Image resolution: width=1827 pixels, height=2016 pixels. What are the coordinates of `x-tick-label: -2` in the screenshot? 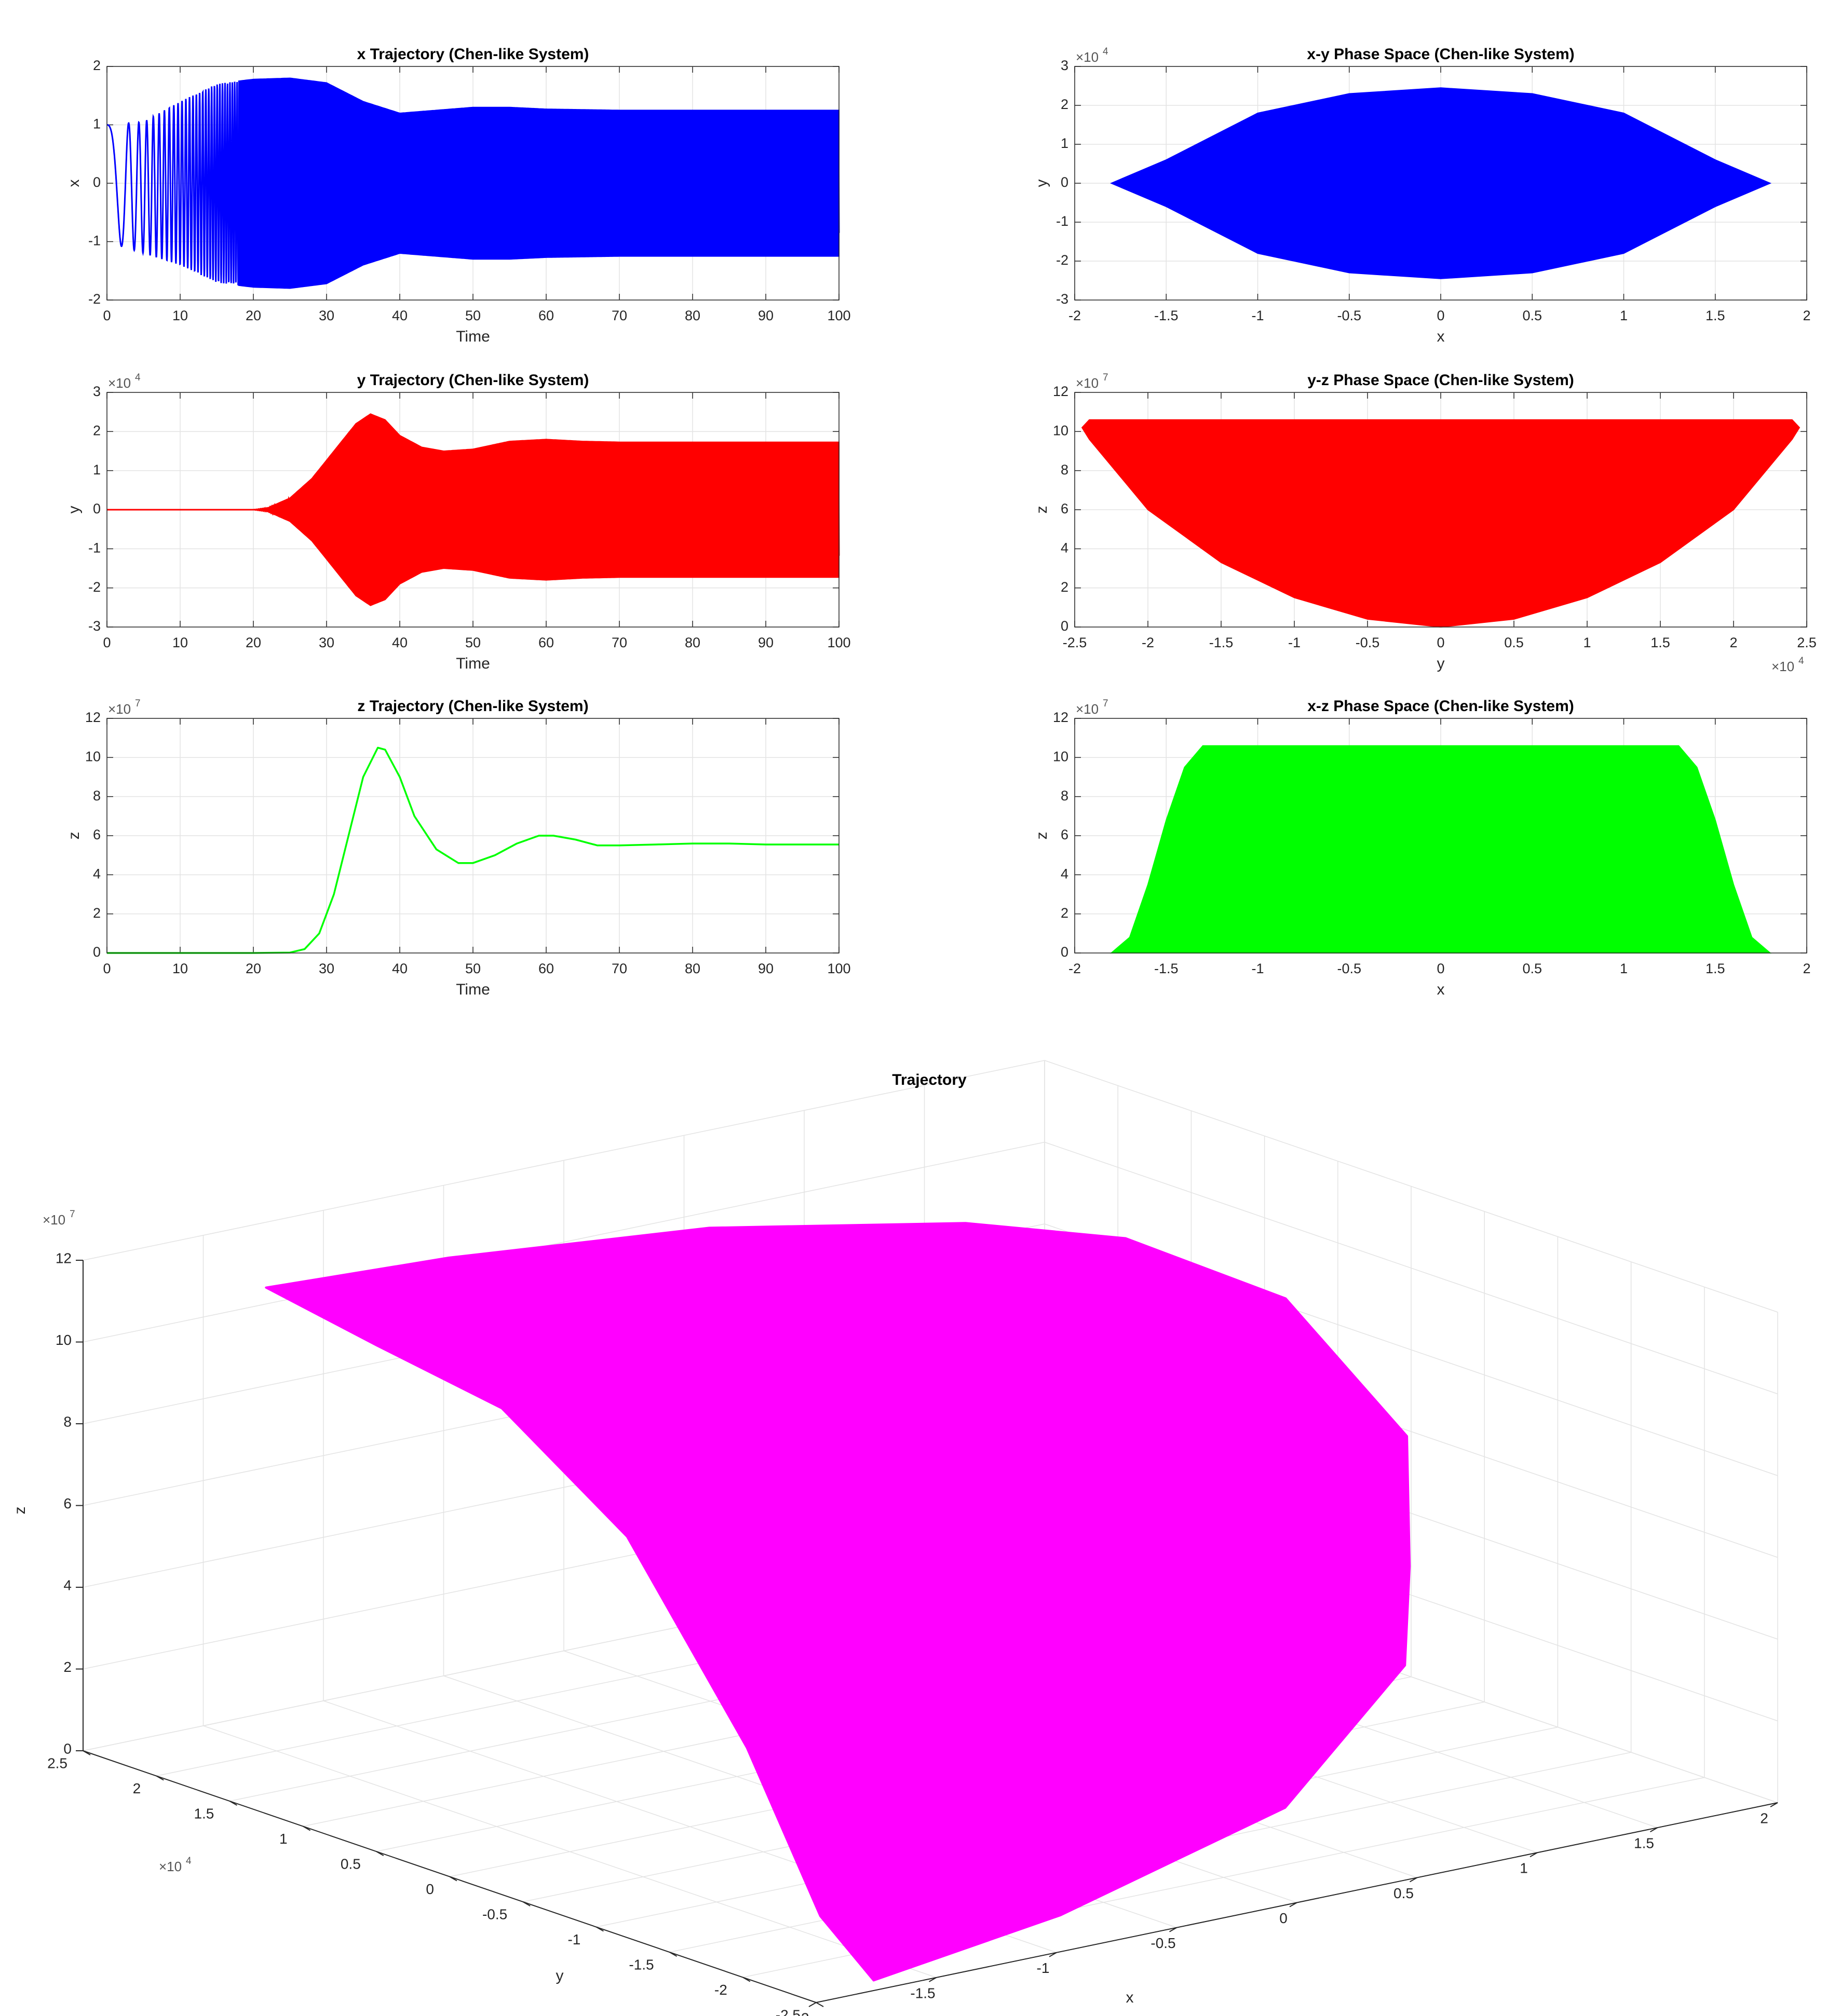 It's located at (1074, 969).